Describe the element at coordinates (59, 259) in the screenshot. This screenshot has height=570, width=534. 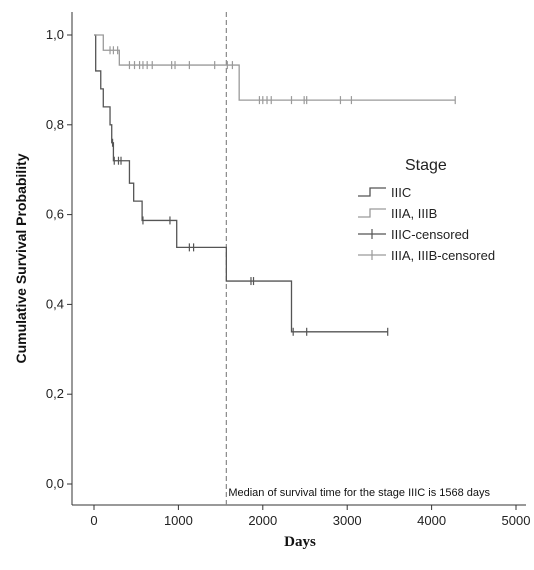
I see `y-ticks: 0,0 0,2 0,4 0,6 0,8 1,0` at that location.